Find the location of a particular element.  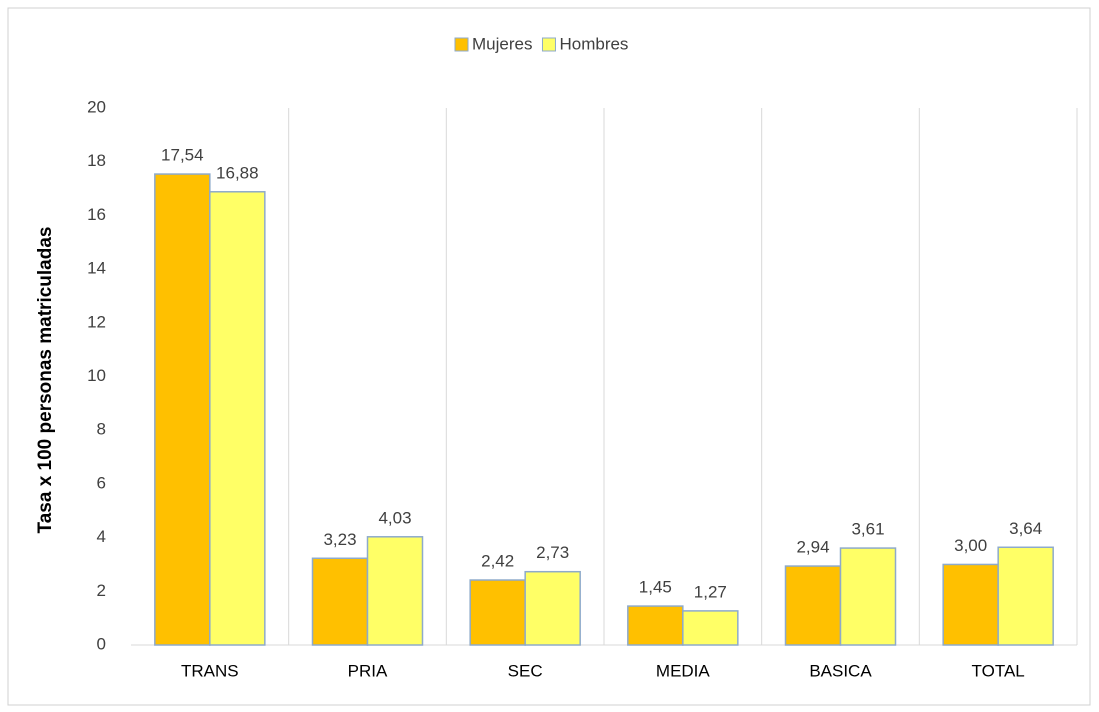

y-tick-label: 8 is located at coordinates (101, 429).